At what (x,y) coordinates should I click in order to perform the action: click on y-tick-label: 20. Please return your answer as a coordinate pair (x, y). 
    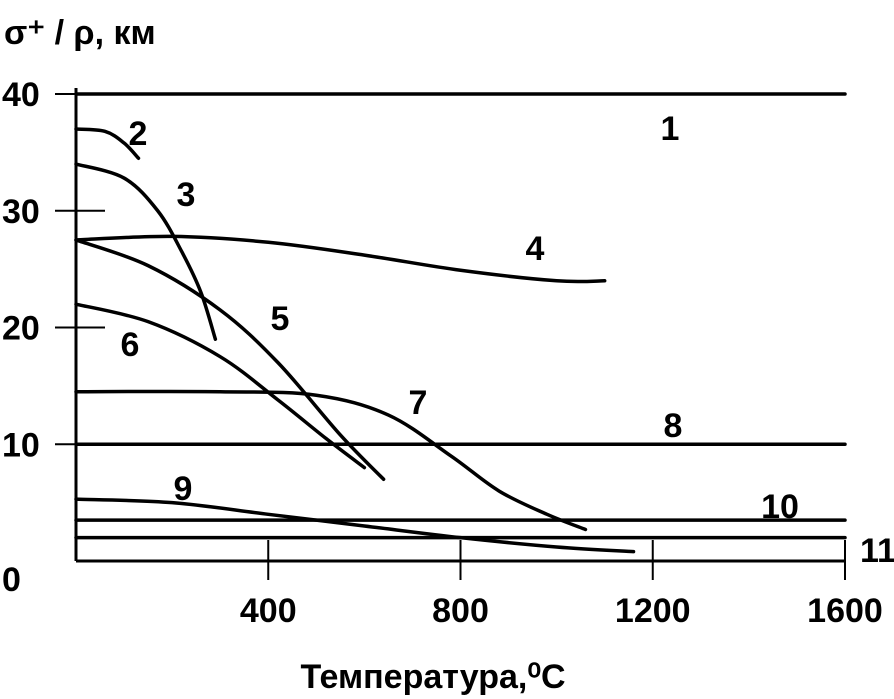
    Looking at the image, I should click on (21, 329).